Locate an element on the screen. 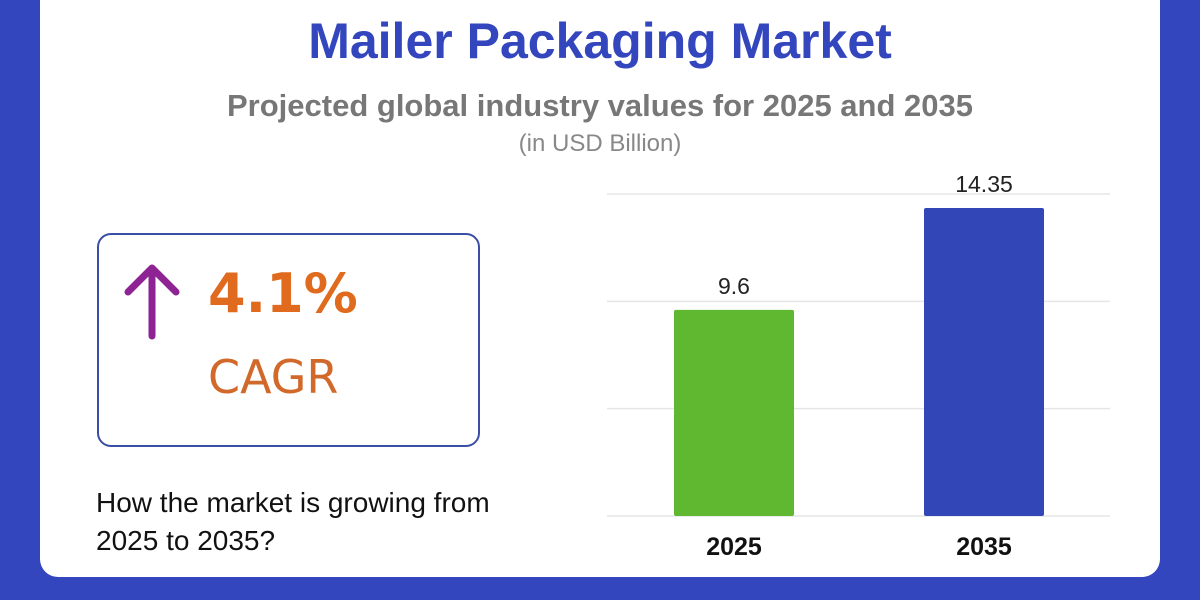 Image resolution: width=1200 pixels, height=600 pixels. bar-2035 is located at coordinates (984, 361).